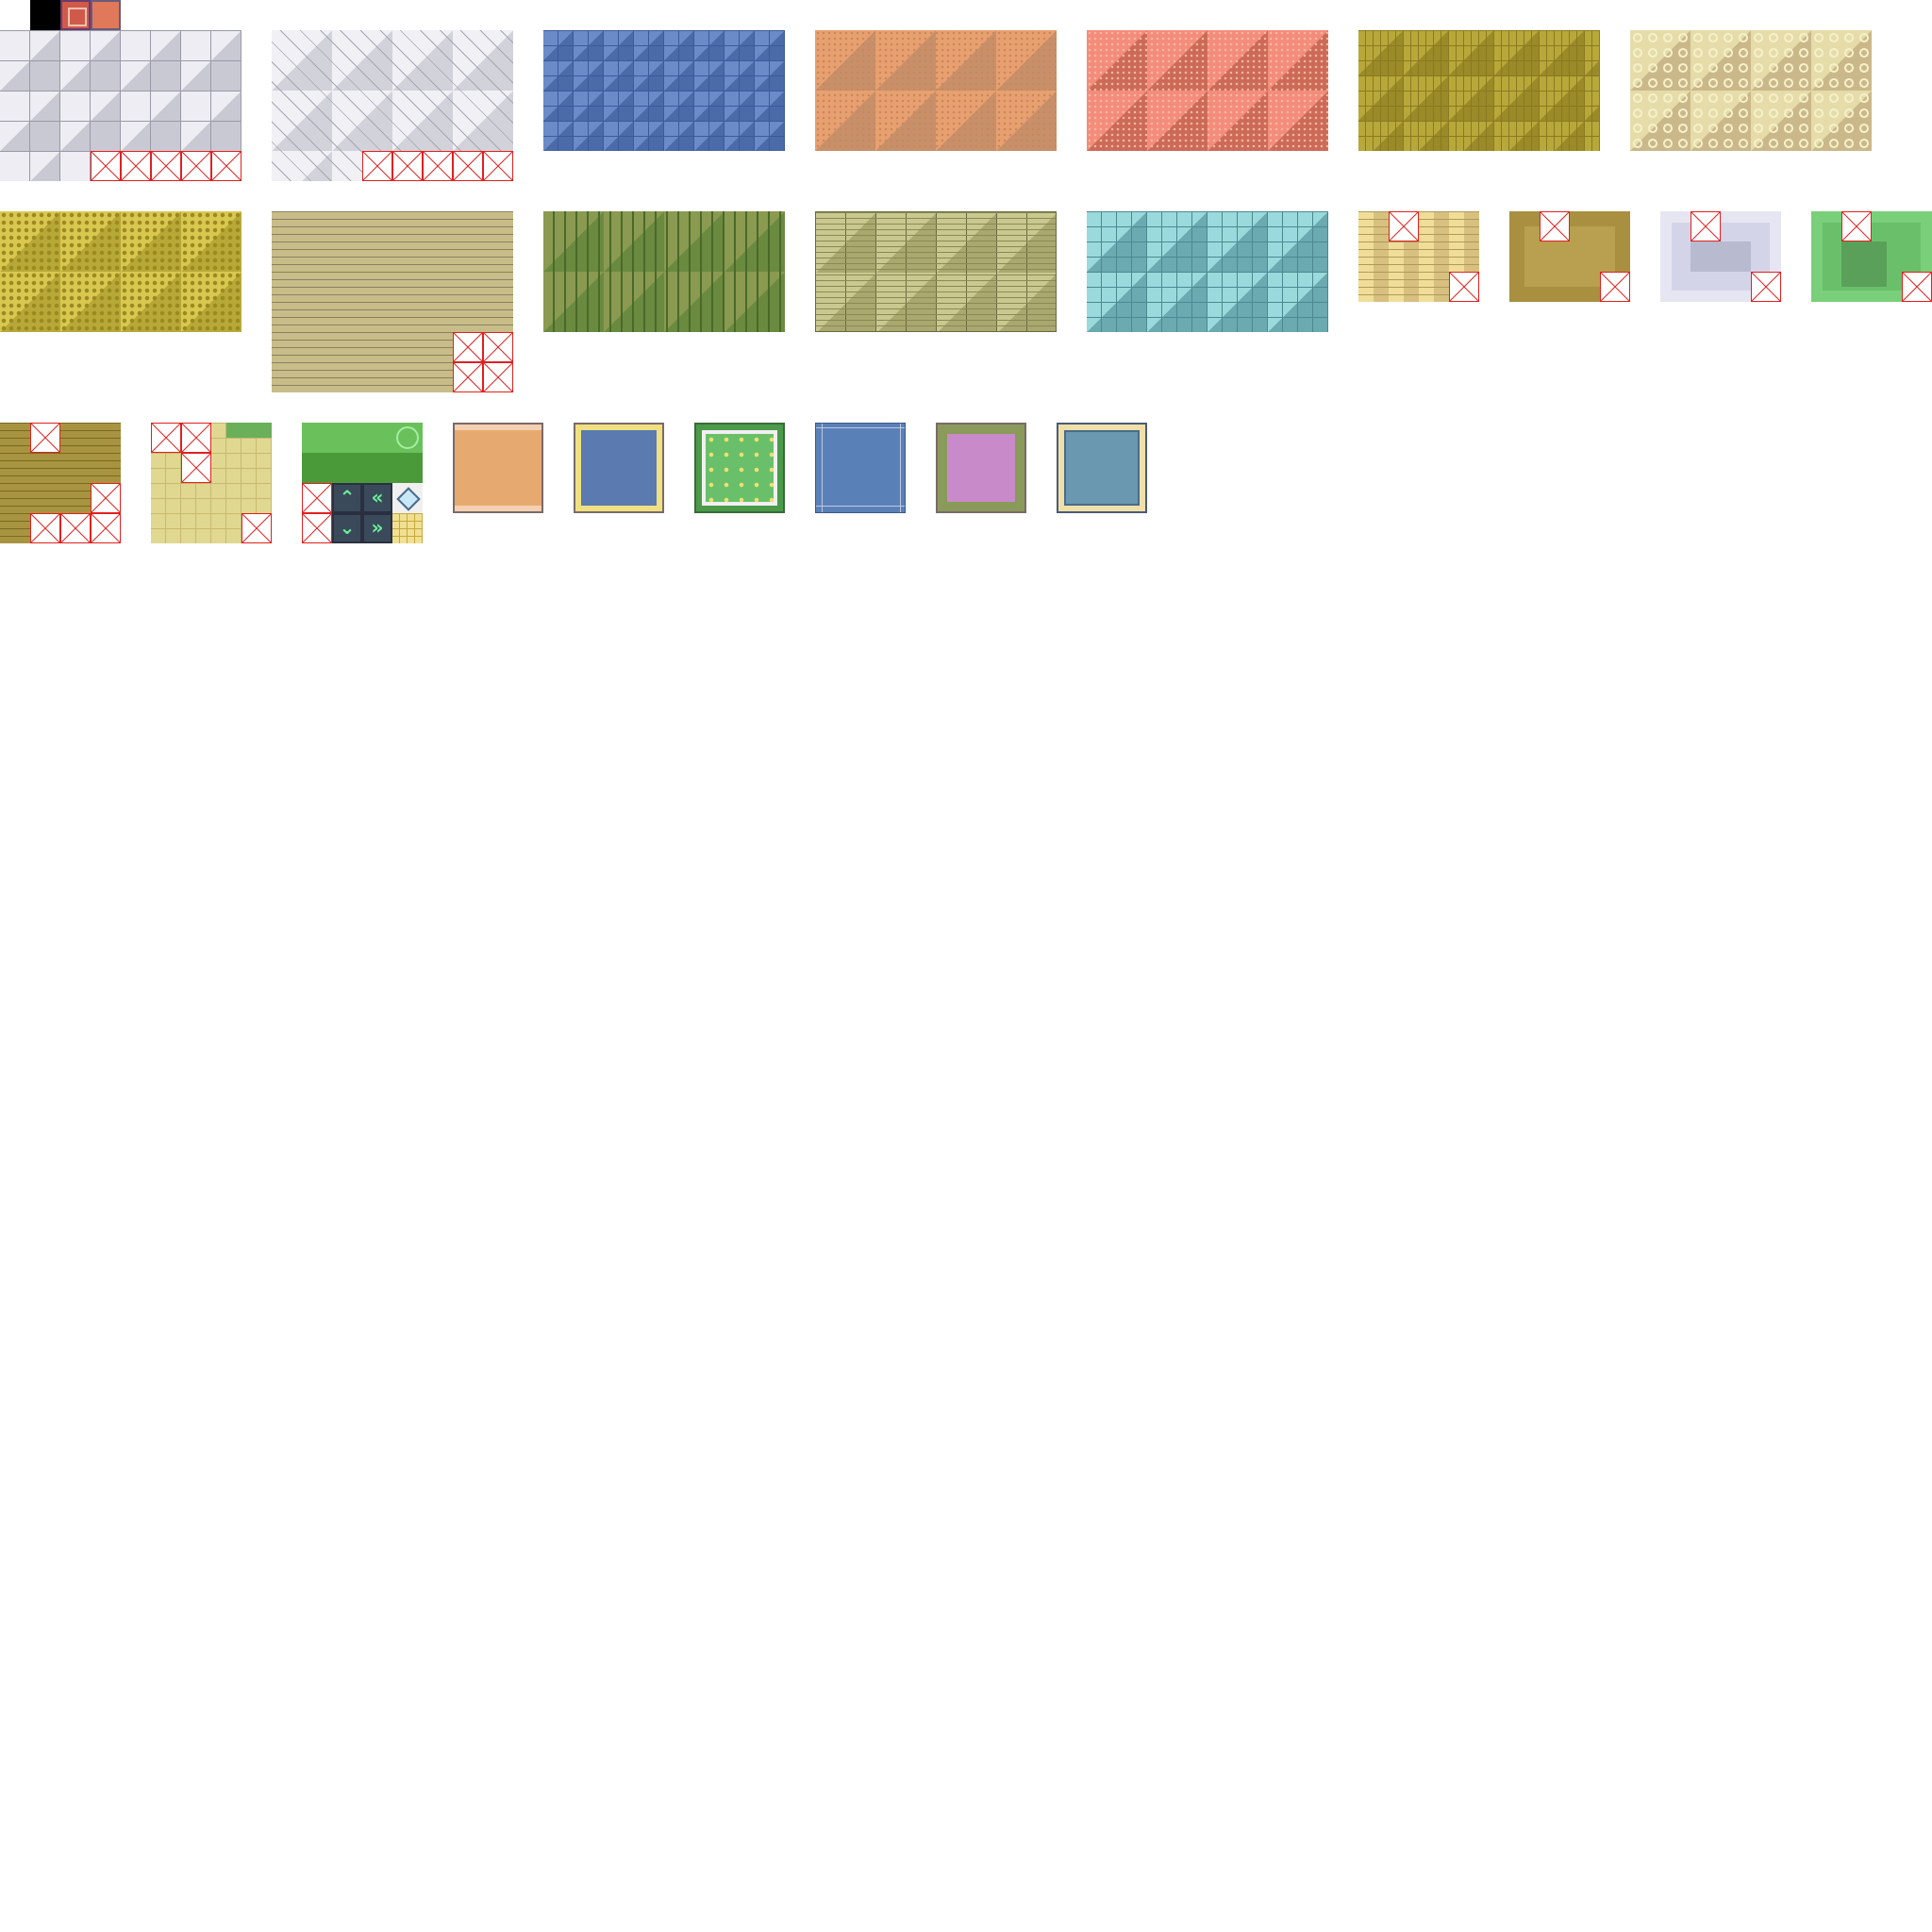 This screenshot has height=1932, width=1932. I want to click on arrow-right-icon: », so click(377, 528).